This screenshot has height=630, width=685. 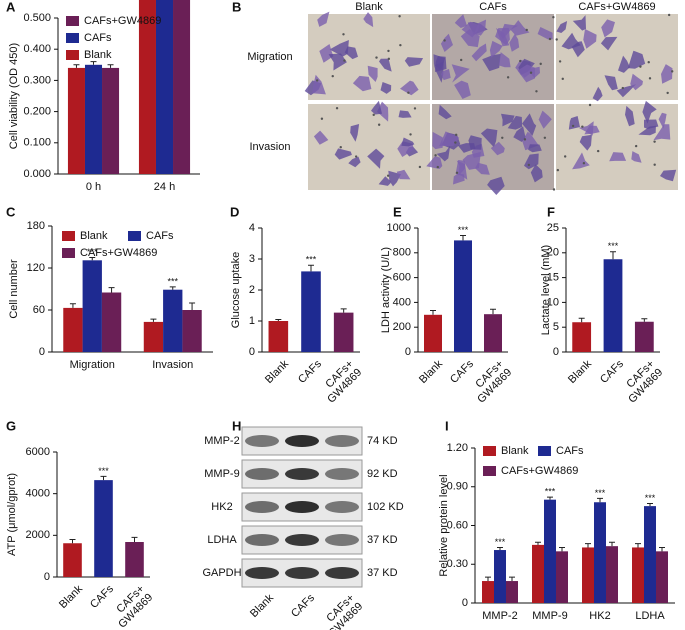 I want to click on x-tick-label: MMP-9, so click(x=549, y=616).